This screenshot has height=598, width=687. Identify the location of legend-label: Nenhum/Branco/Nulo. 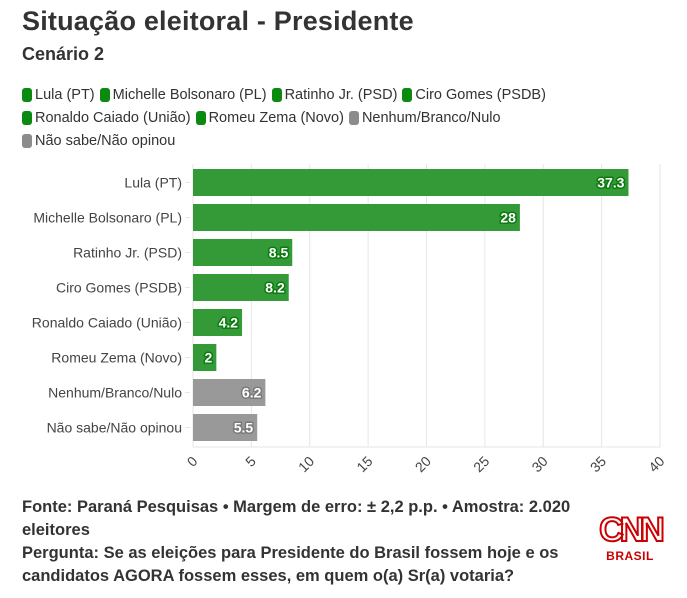
(431, 118).